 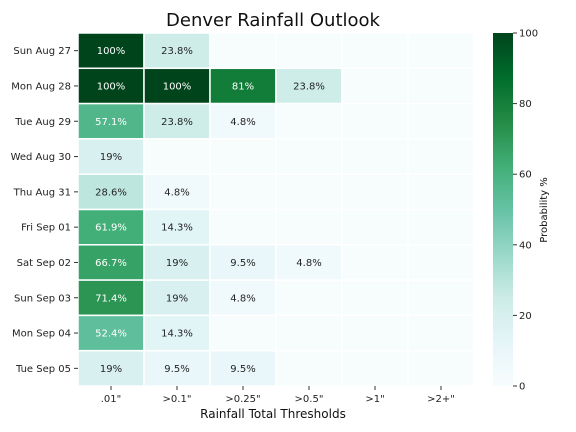 I want to click on colorbar-tick-label: 100, so click(x=528, y=34).